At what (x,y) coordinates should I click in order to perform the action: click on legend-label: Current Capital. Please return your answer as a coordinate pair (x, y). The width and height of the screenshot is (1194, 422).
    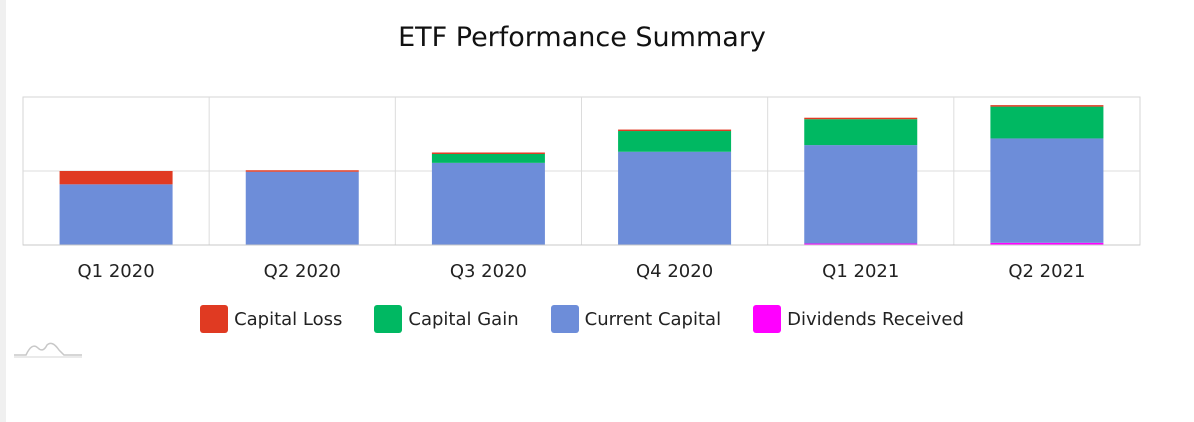
    Looking at the image, I should click on (653, 319).